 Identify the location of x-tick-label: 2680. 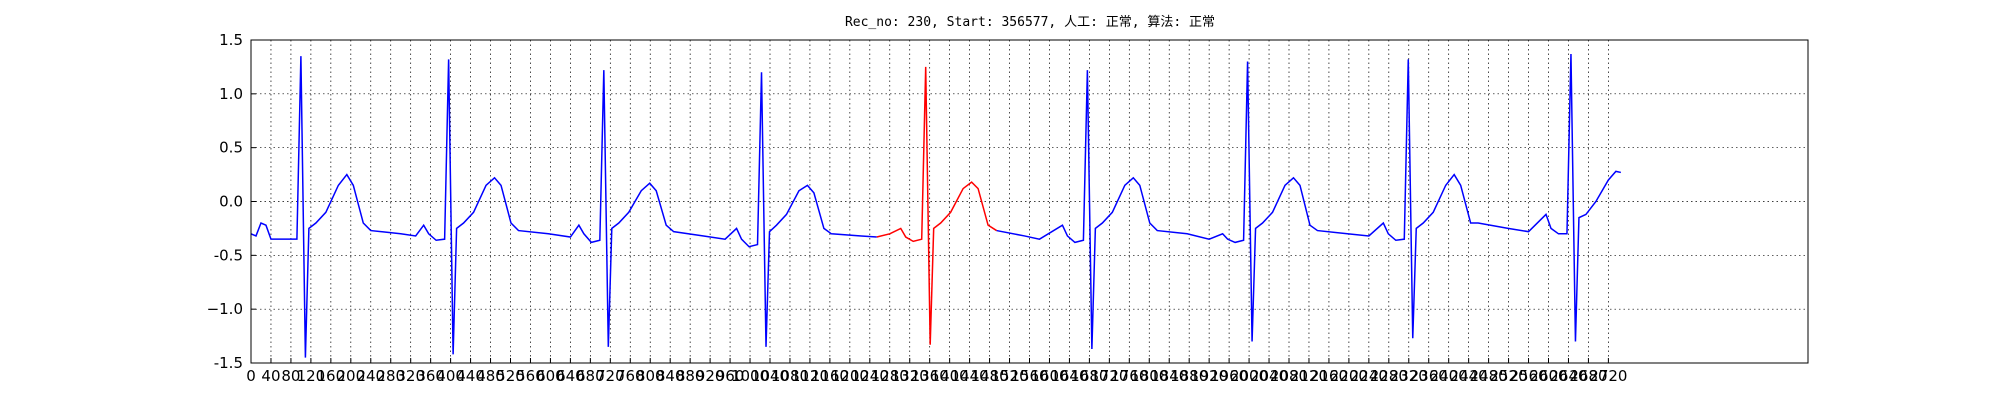
(1588, 376).